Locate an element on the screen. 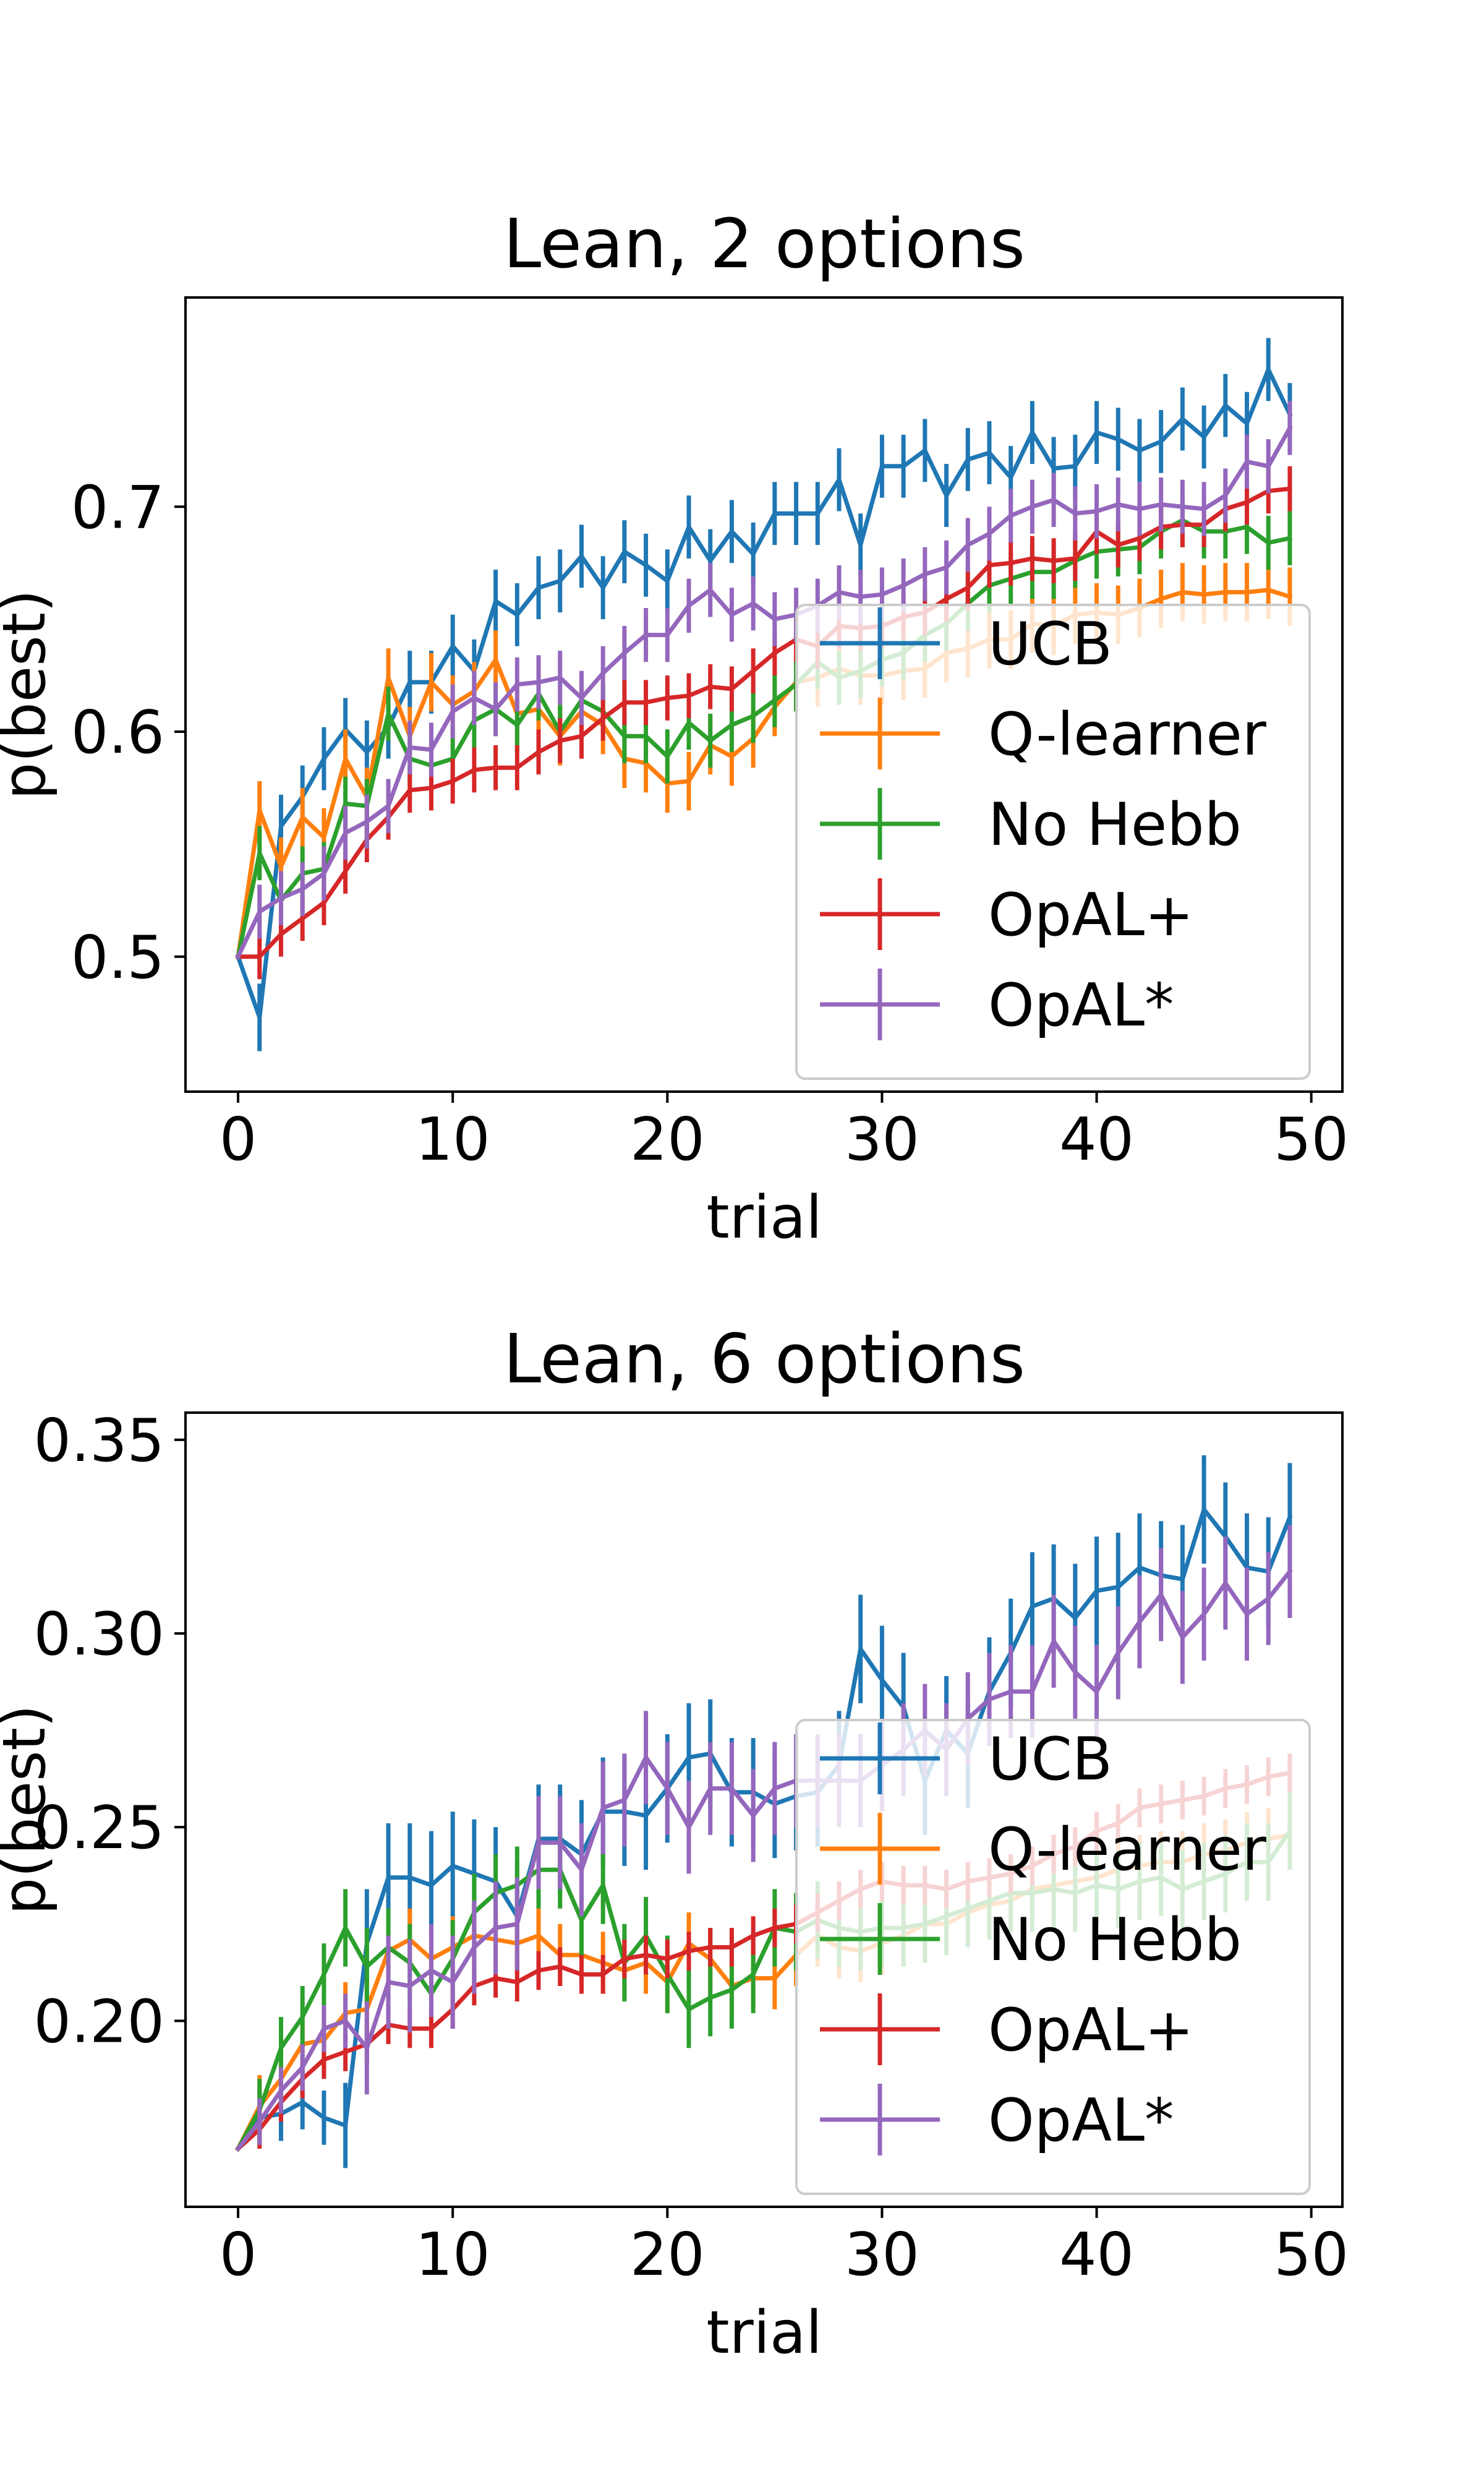  series-line-no-hebb is located at coordinates (764, 738).